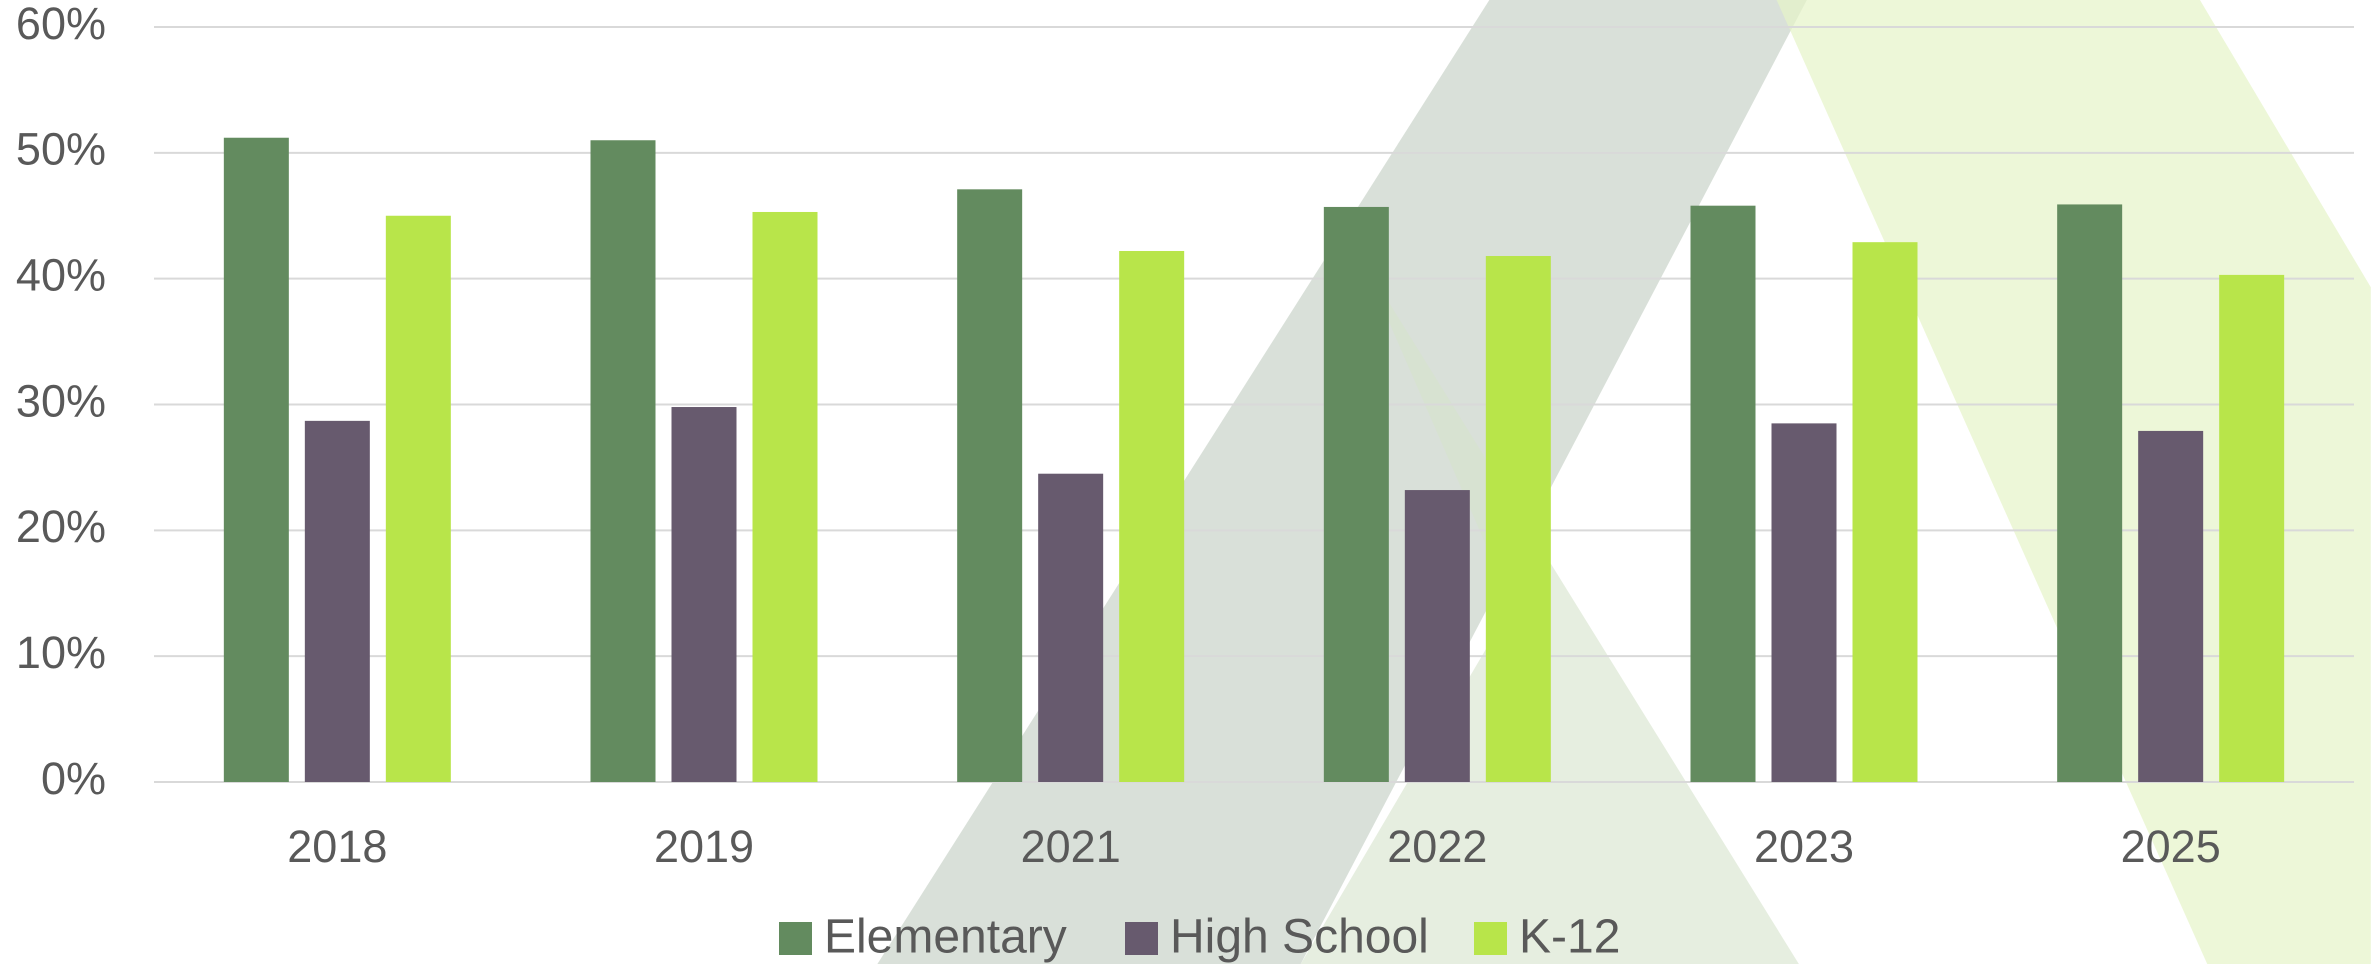 The height and width of the screenshot is (964, 2371). Describe the element at coordinates (1569, 937) in the screenshot. I see `legend-label: K-12` at that location.